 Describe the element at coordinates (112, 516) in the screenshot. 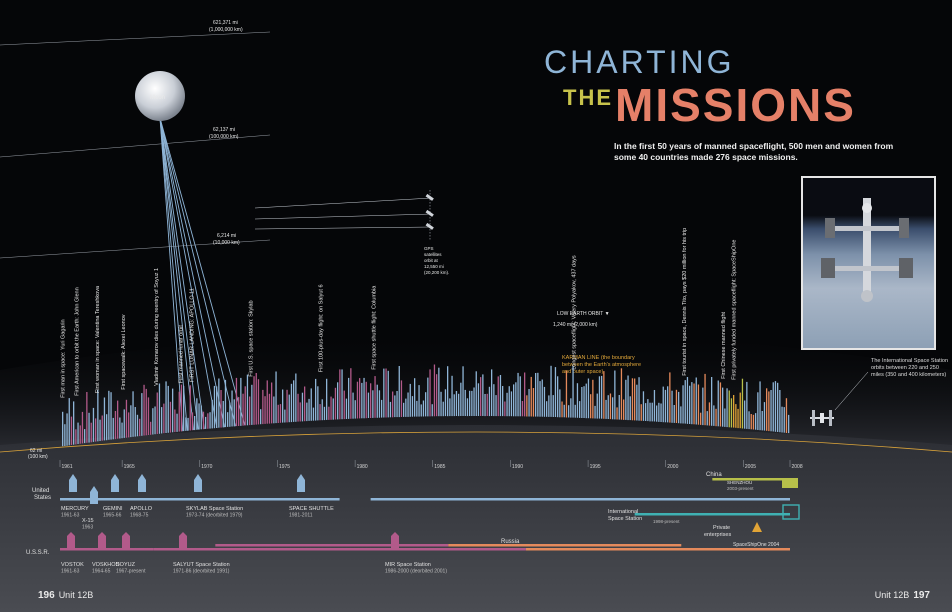

I see `us-program-years: 1965-66` at that location.